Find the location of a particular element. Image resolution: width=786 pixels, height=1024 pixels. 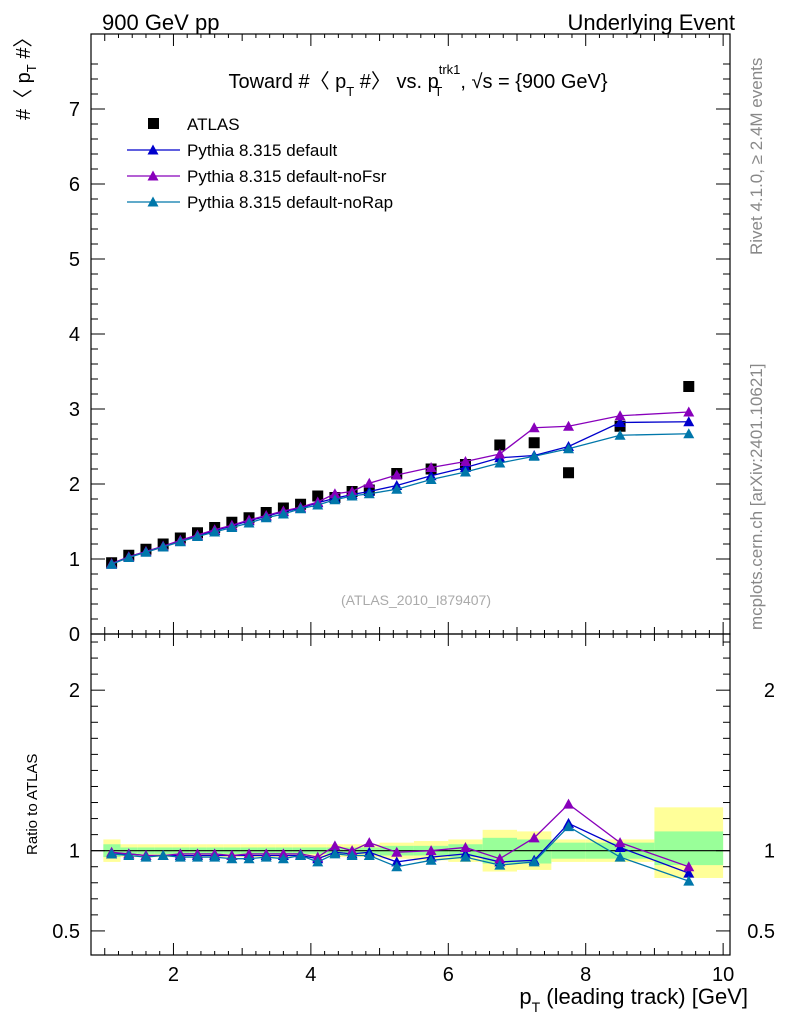

mcplots-label: mcplots.cern.ch [arXiv:2401.10621] is located at coordinates (756, 497).